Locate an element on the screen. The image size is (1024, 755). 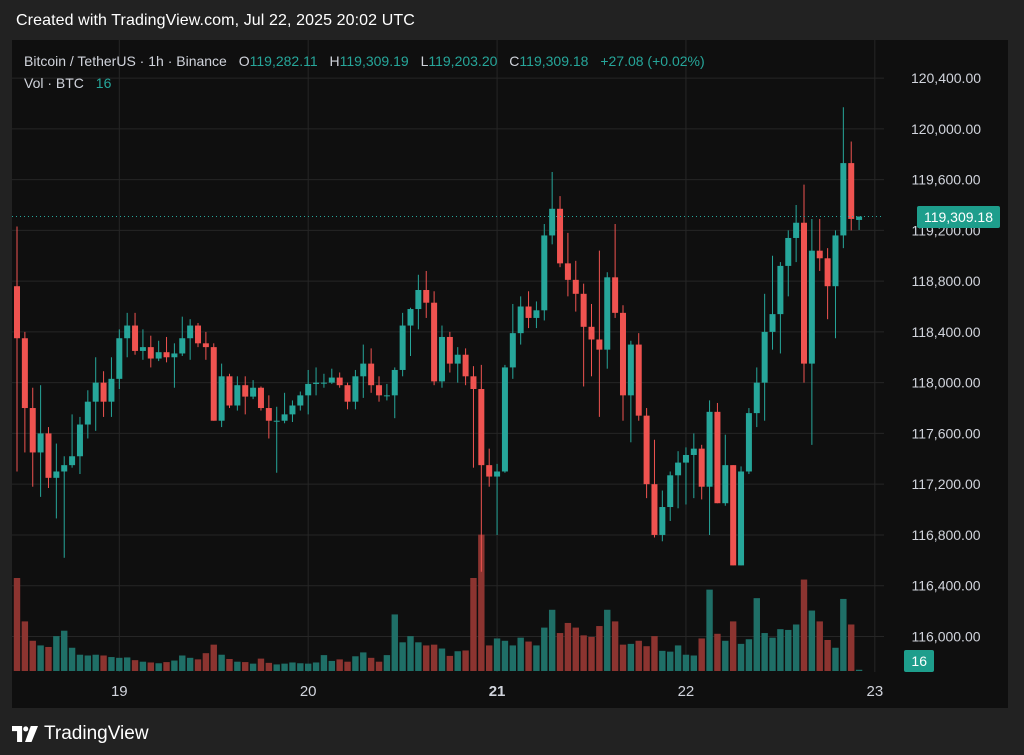
volume-label: Vol · BTC is located at coordinates (54, 83).